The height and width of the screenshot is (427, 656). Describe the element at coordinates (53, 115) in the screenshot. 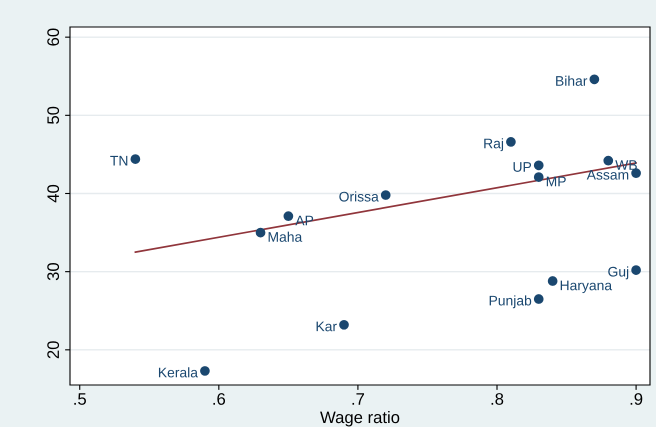

I see `y-tick-label: 50` at that location.